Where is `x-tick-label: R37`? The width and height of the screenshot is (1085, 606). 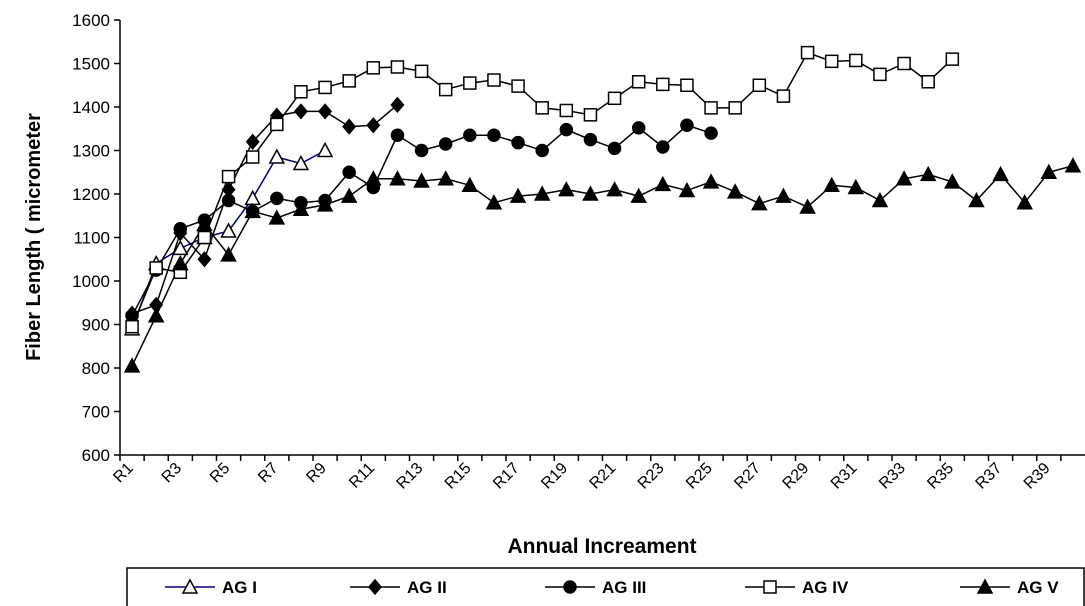 x-tick-label: R37 is located at coordinates (989, 476).